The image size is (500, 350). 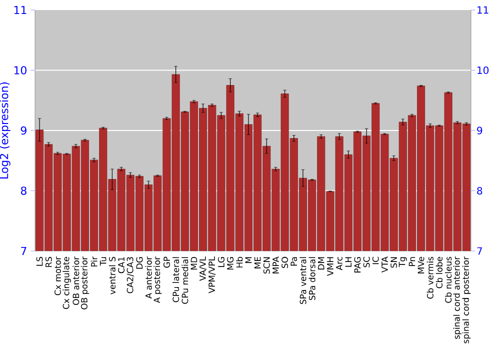 I want to click on x-tick-label: VMH, so click(x=330, y=266).